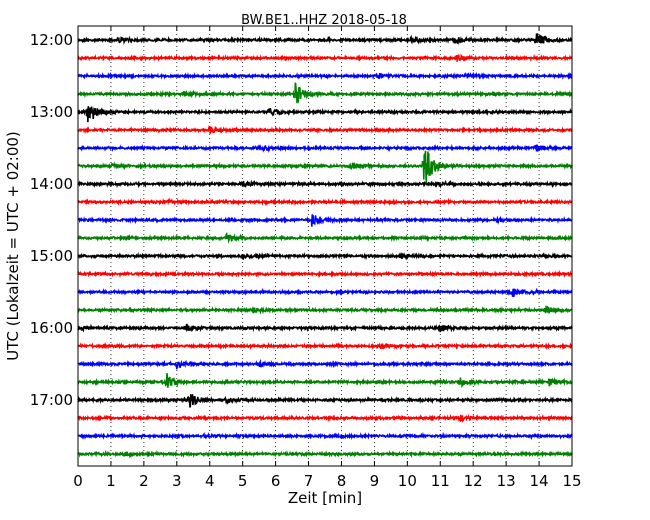 Image resolution: width=650 pixels, height=520 pixels. Describe the element at coordinates (440, 481) in the screenshot. I see `x-tick-label-11: 11` at that location.